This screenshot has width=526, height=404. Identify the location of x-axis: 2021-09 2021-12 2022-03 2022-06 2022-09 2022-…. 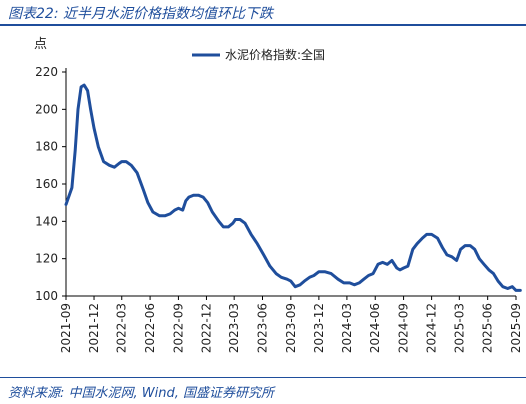
(291, 324).